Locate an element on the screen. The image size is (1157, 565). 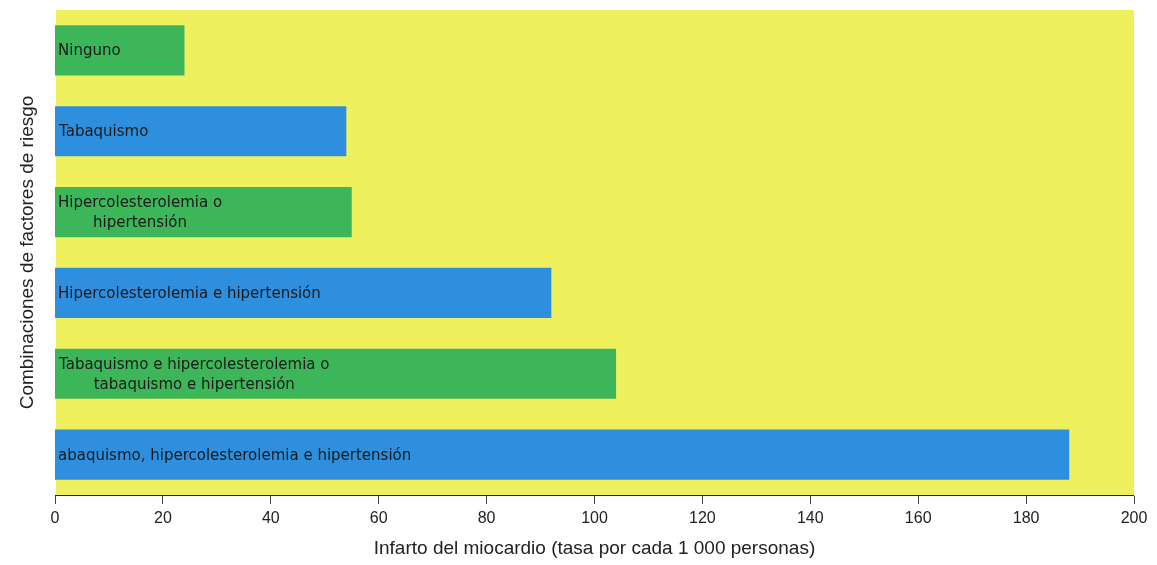
y-tick-label: Tabaquismo is located at coordinates (103, 131).